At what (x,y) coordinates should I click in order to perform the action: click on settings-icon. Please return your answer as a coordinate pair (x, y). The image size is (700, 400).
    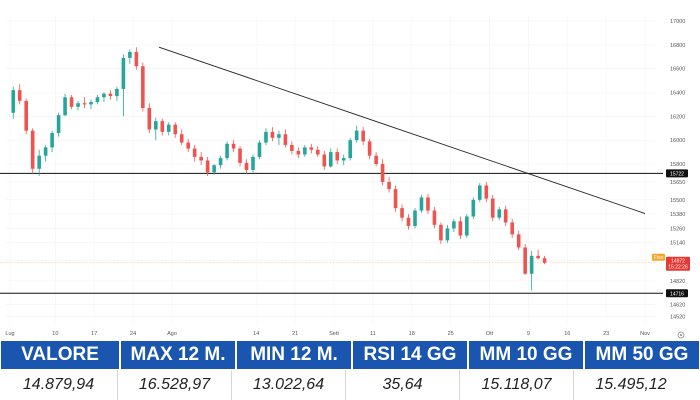
    Looking at the image, I should click on (681, 335).